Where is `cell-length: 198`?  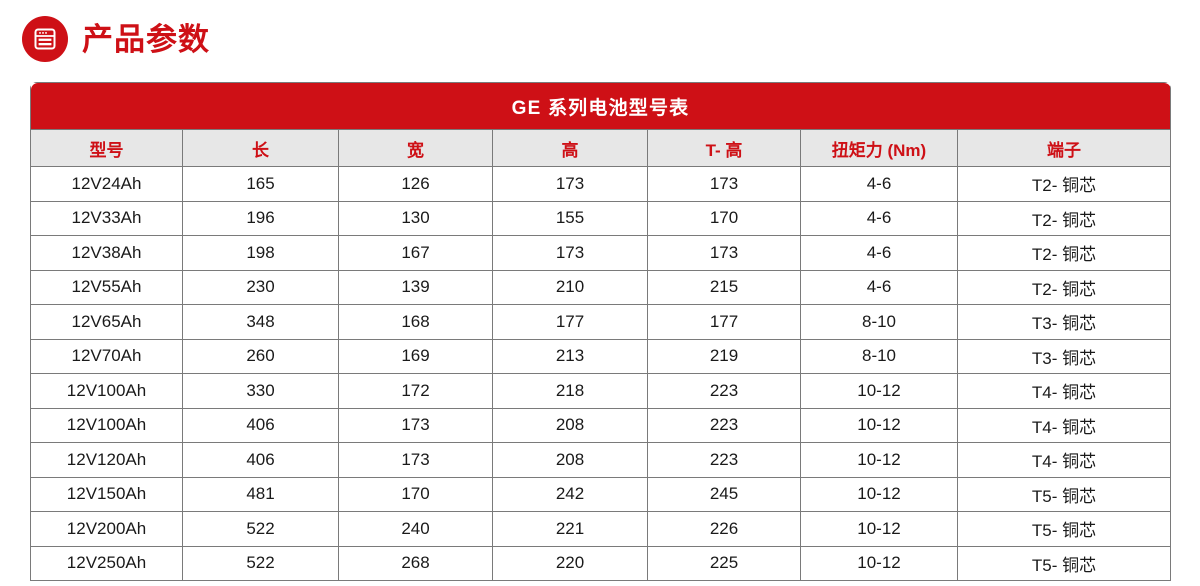 cell-length: 198 is located at coordinates (260, 253).